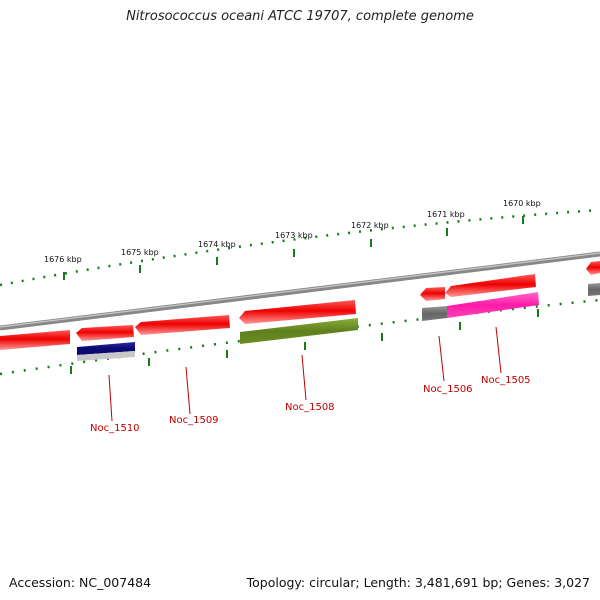 The width and height of the screenshot is (600, 600). Describe the element at coordinates (294, 235) in the screenshot. I see `scale-label-1673: 1673 kbp` at that location.